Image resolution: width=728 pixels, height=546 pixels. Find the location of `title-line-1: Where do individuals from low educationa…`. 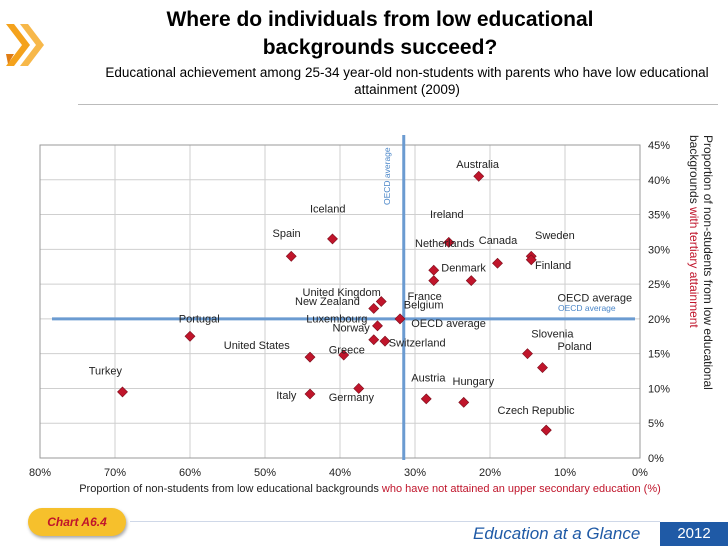

title-line-1: Where do individuals from low educationa… is located at coordinates (380, 19).